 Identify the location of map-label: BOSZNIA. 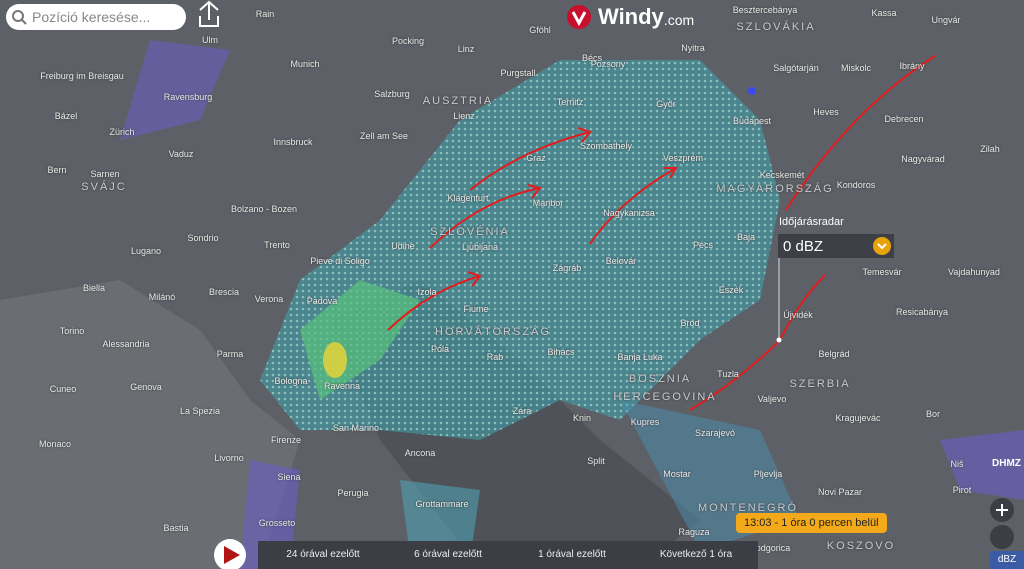
(660, 379).